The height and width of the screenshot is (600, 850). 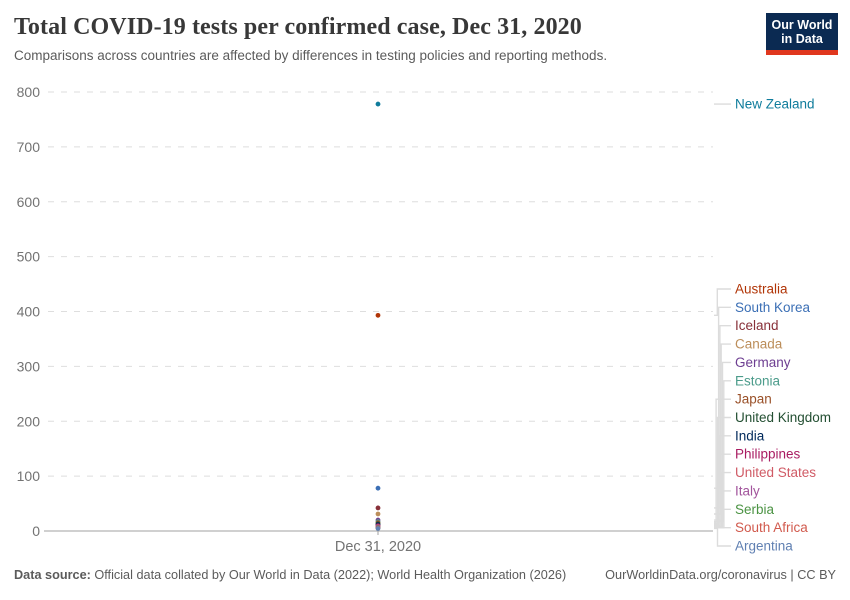 I want to click on logo-text-line2: in Data, so click(x=802, y=39).